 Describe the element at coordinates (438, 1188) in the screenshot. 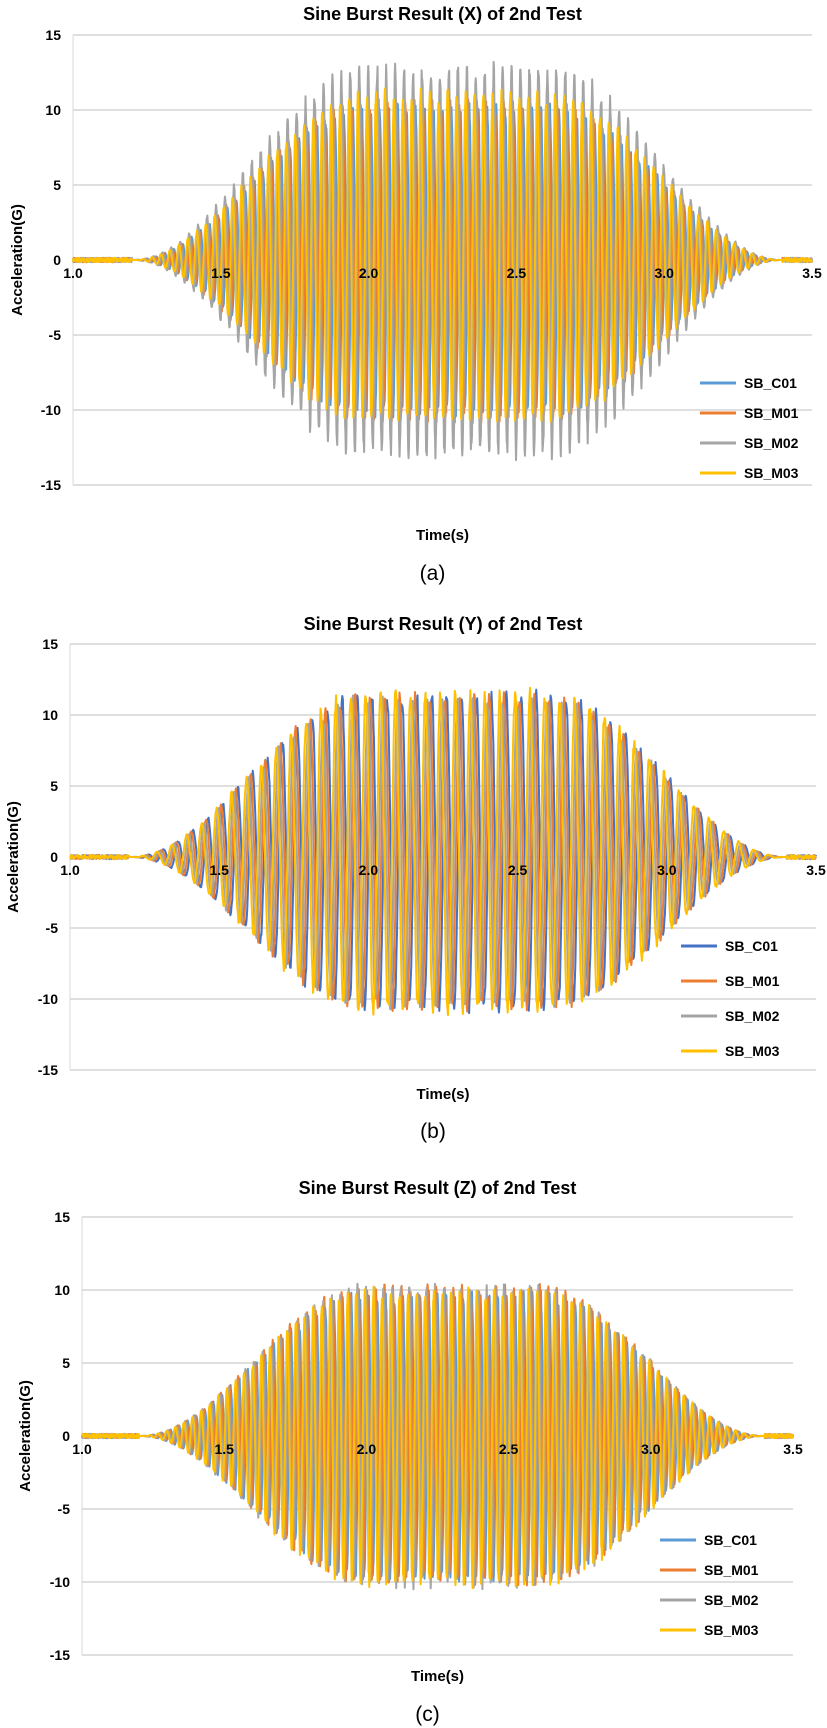

I see `chart-title: Sine Burst Result (Z) of 2nd Test` at that location.